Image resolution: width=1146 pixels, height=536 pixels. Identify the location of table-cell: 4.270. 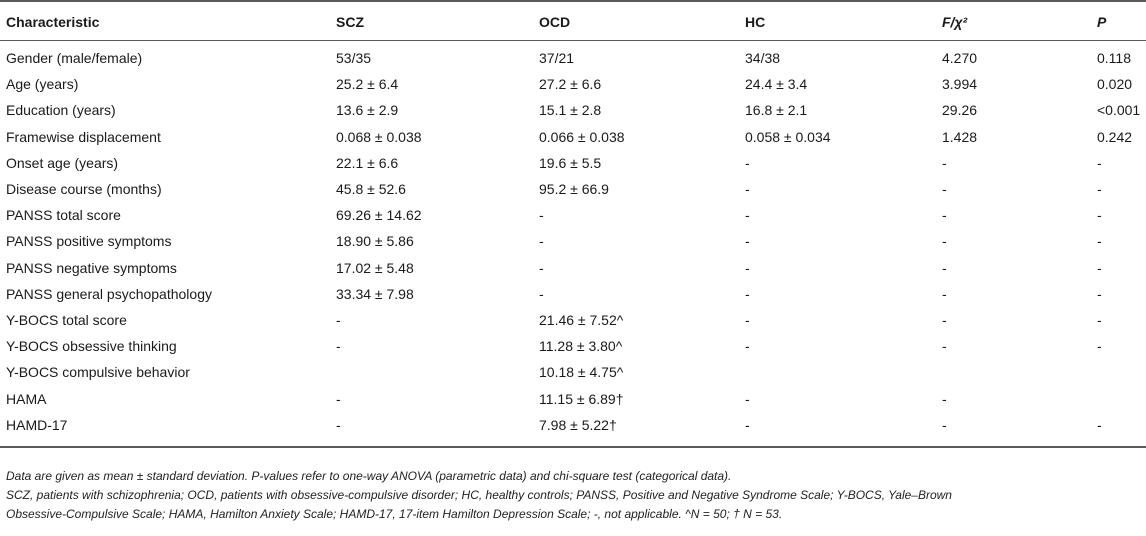
(960, 58).